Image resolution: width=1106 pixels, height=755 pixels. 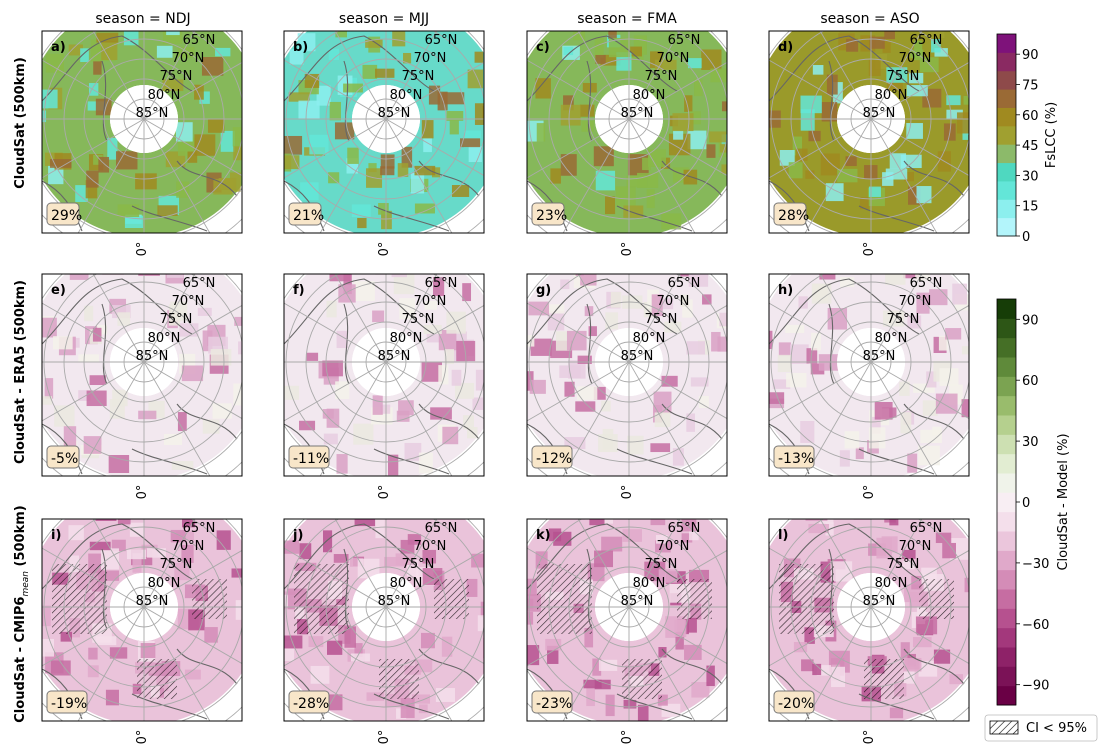 What do you see at coordinates (627, 375) in the screenshot?
I see `map-area: 65°N 70°N 75°N 80°N 85°N g) -12%` at bounding box center [627, 375].